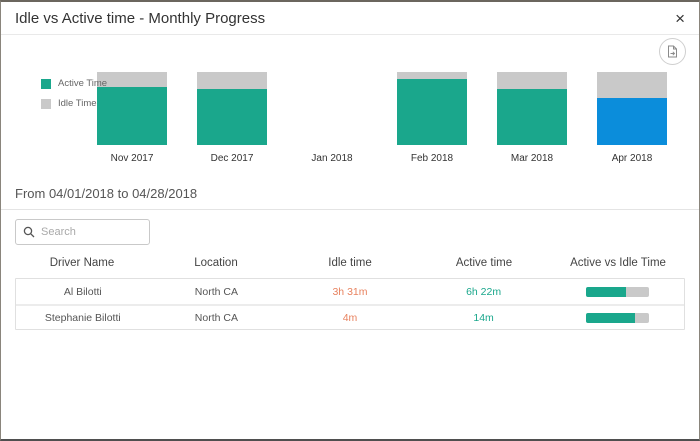 This screenshot has width=700, height=441. Describe the element at coordinates (632, 158) in the screenshot. I see `month-label: Apr 2018` at that location.